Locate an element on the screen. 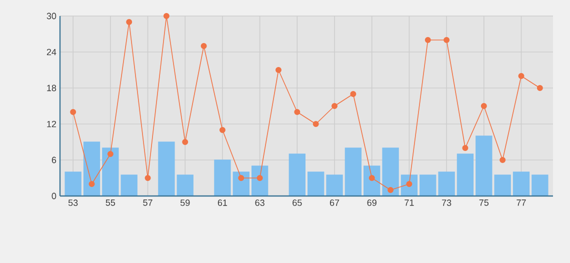  x-tick-label: 63 is located at coordinates (259, 203).